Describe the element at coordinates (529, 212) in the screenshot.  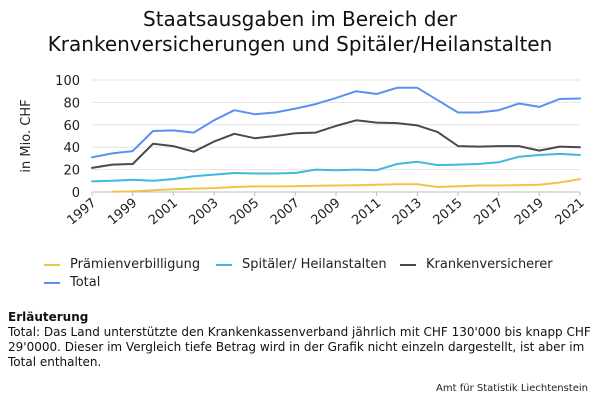
I see `x-tick-label: 2019` at that location.